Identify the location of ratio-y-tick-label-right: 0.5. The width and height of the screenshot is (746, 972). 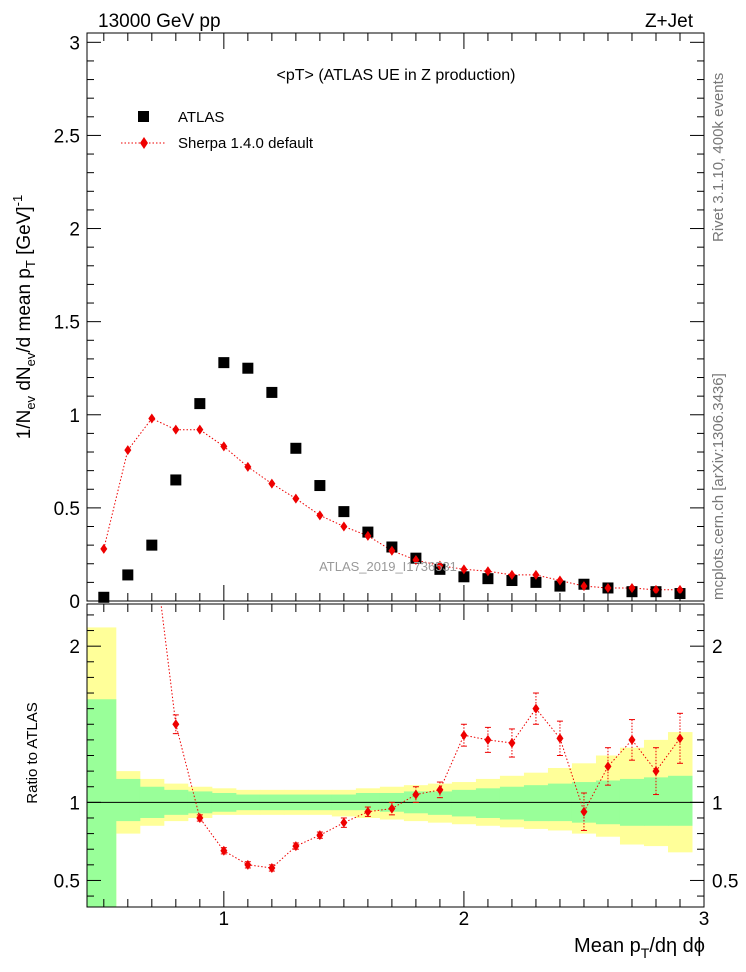
(725, 881).